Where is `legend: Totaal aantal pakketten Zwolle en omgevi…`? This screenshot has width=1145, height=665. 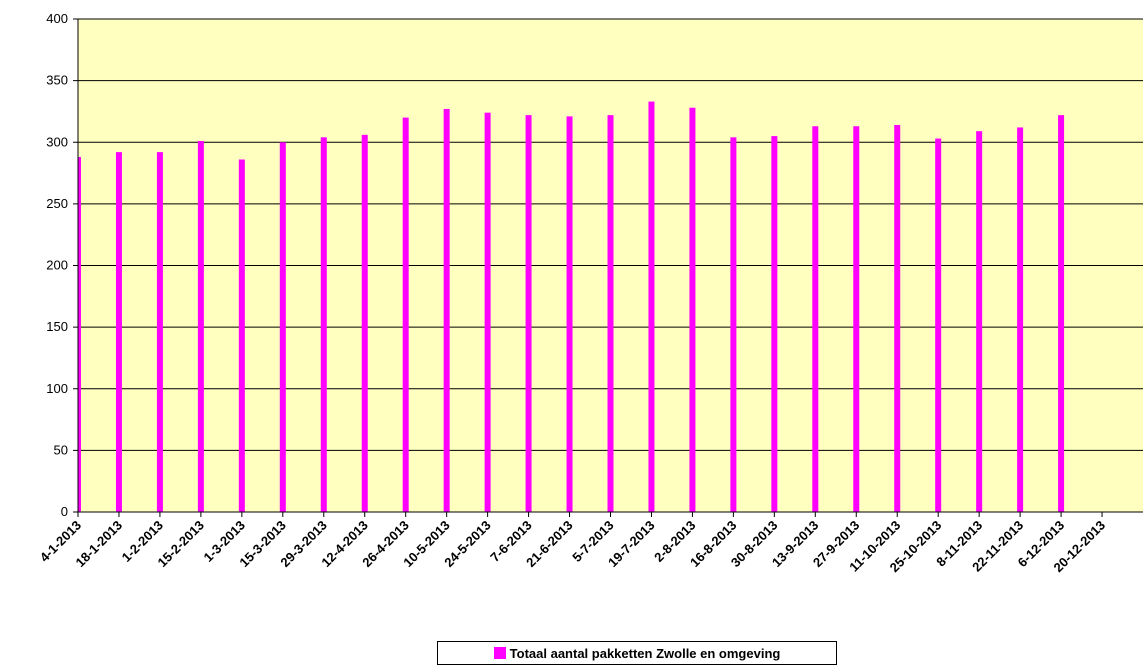 legend: Totaal aantal pakketten Zwolle en omgevi… is located at coordinates (637, 653).